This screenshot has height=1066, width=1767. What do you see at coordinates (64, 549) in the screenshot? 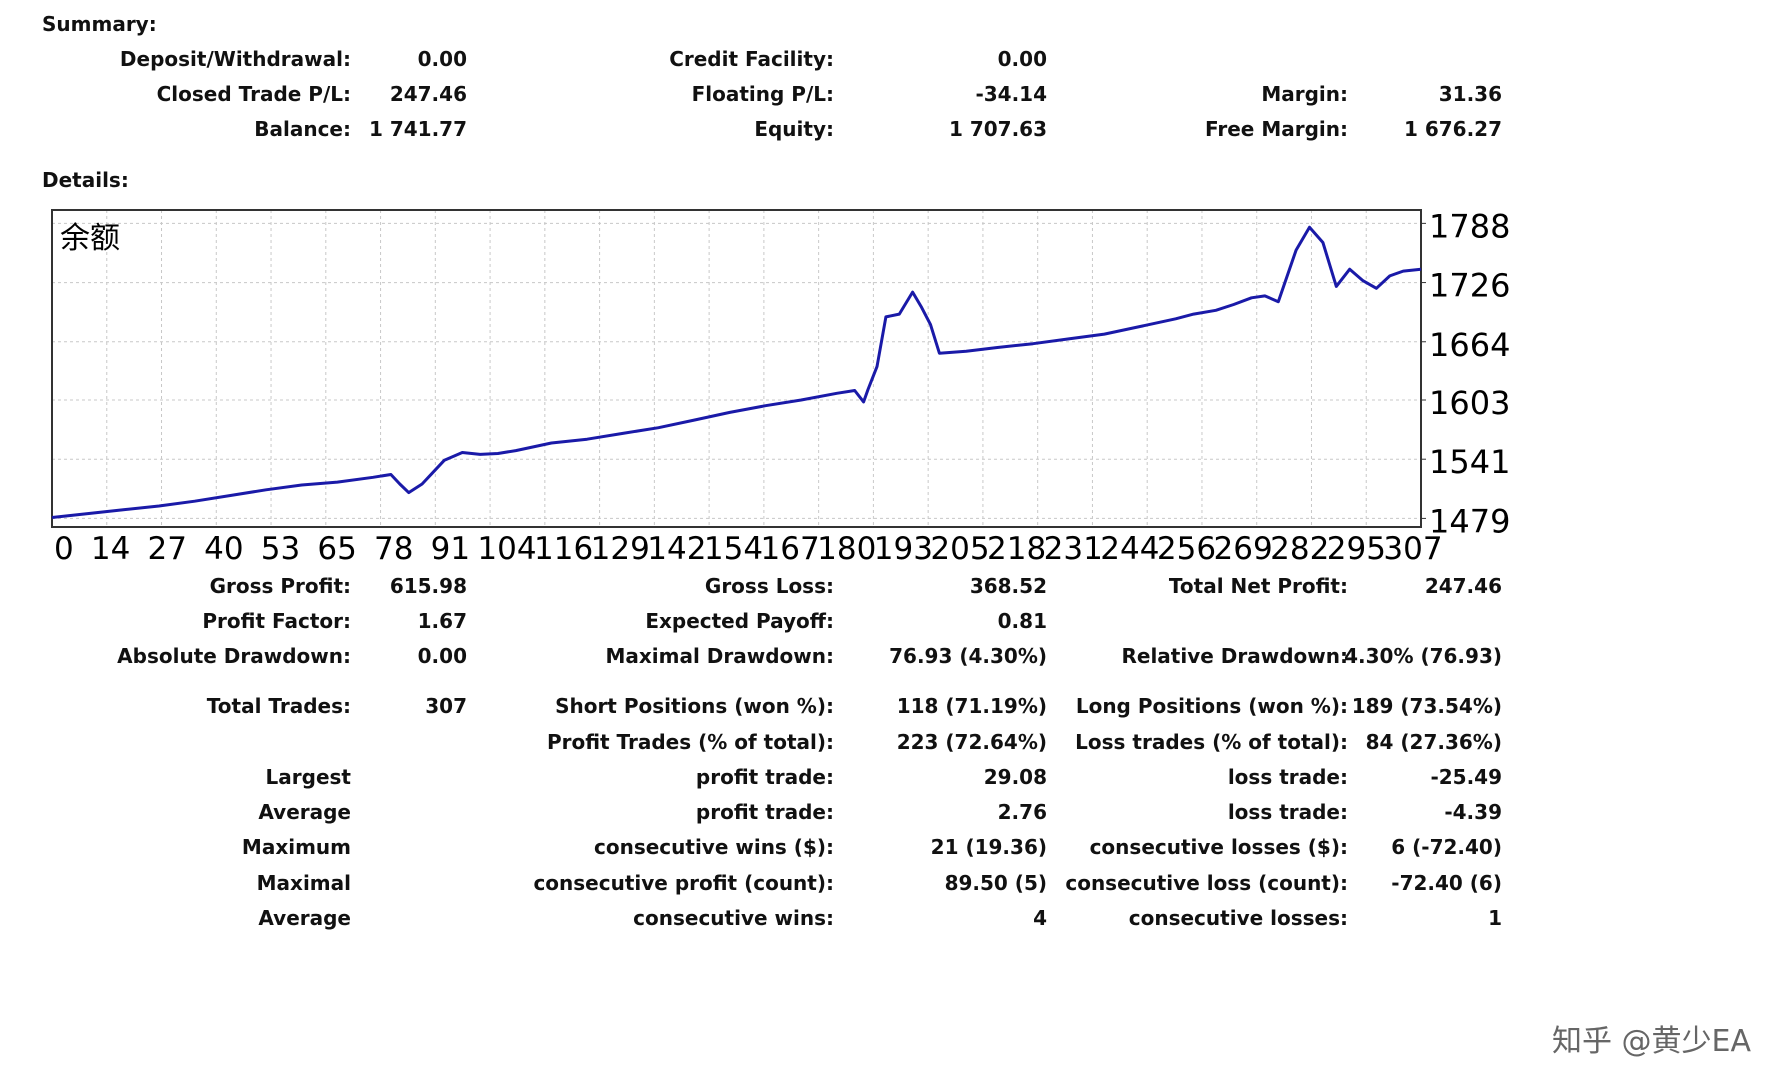
I see `x-tick-label: 0` at bounding box center [64, 549].